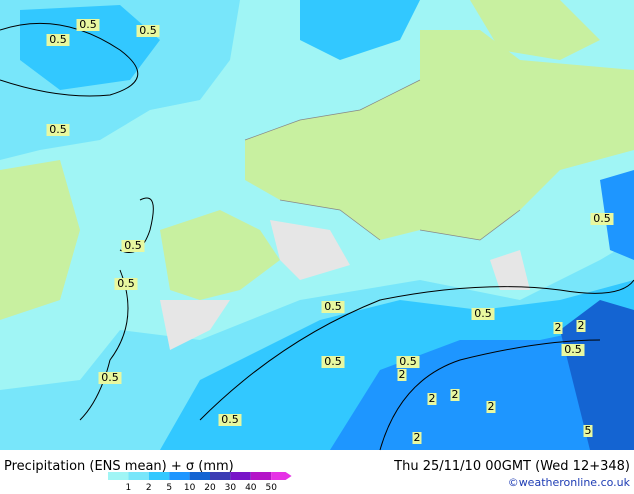 Image resolution: width=634 pixels, height=494 pixels. Describe the element at coordinates (210, 486) in the screenshot. I see `legend-tick-label: 20` at that location.